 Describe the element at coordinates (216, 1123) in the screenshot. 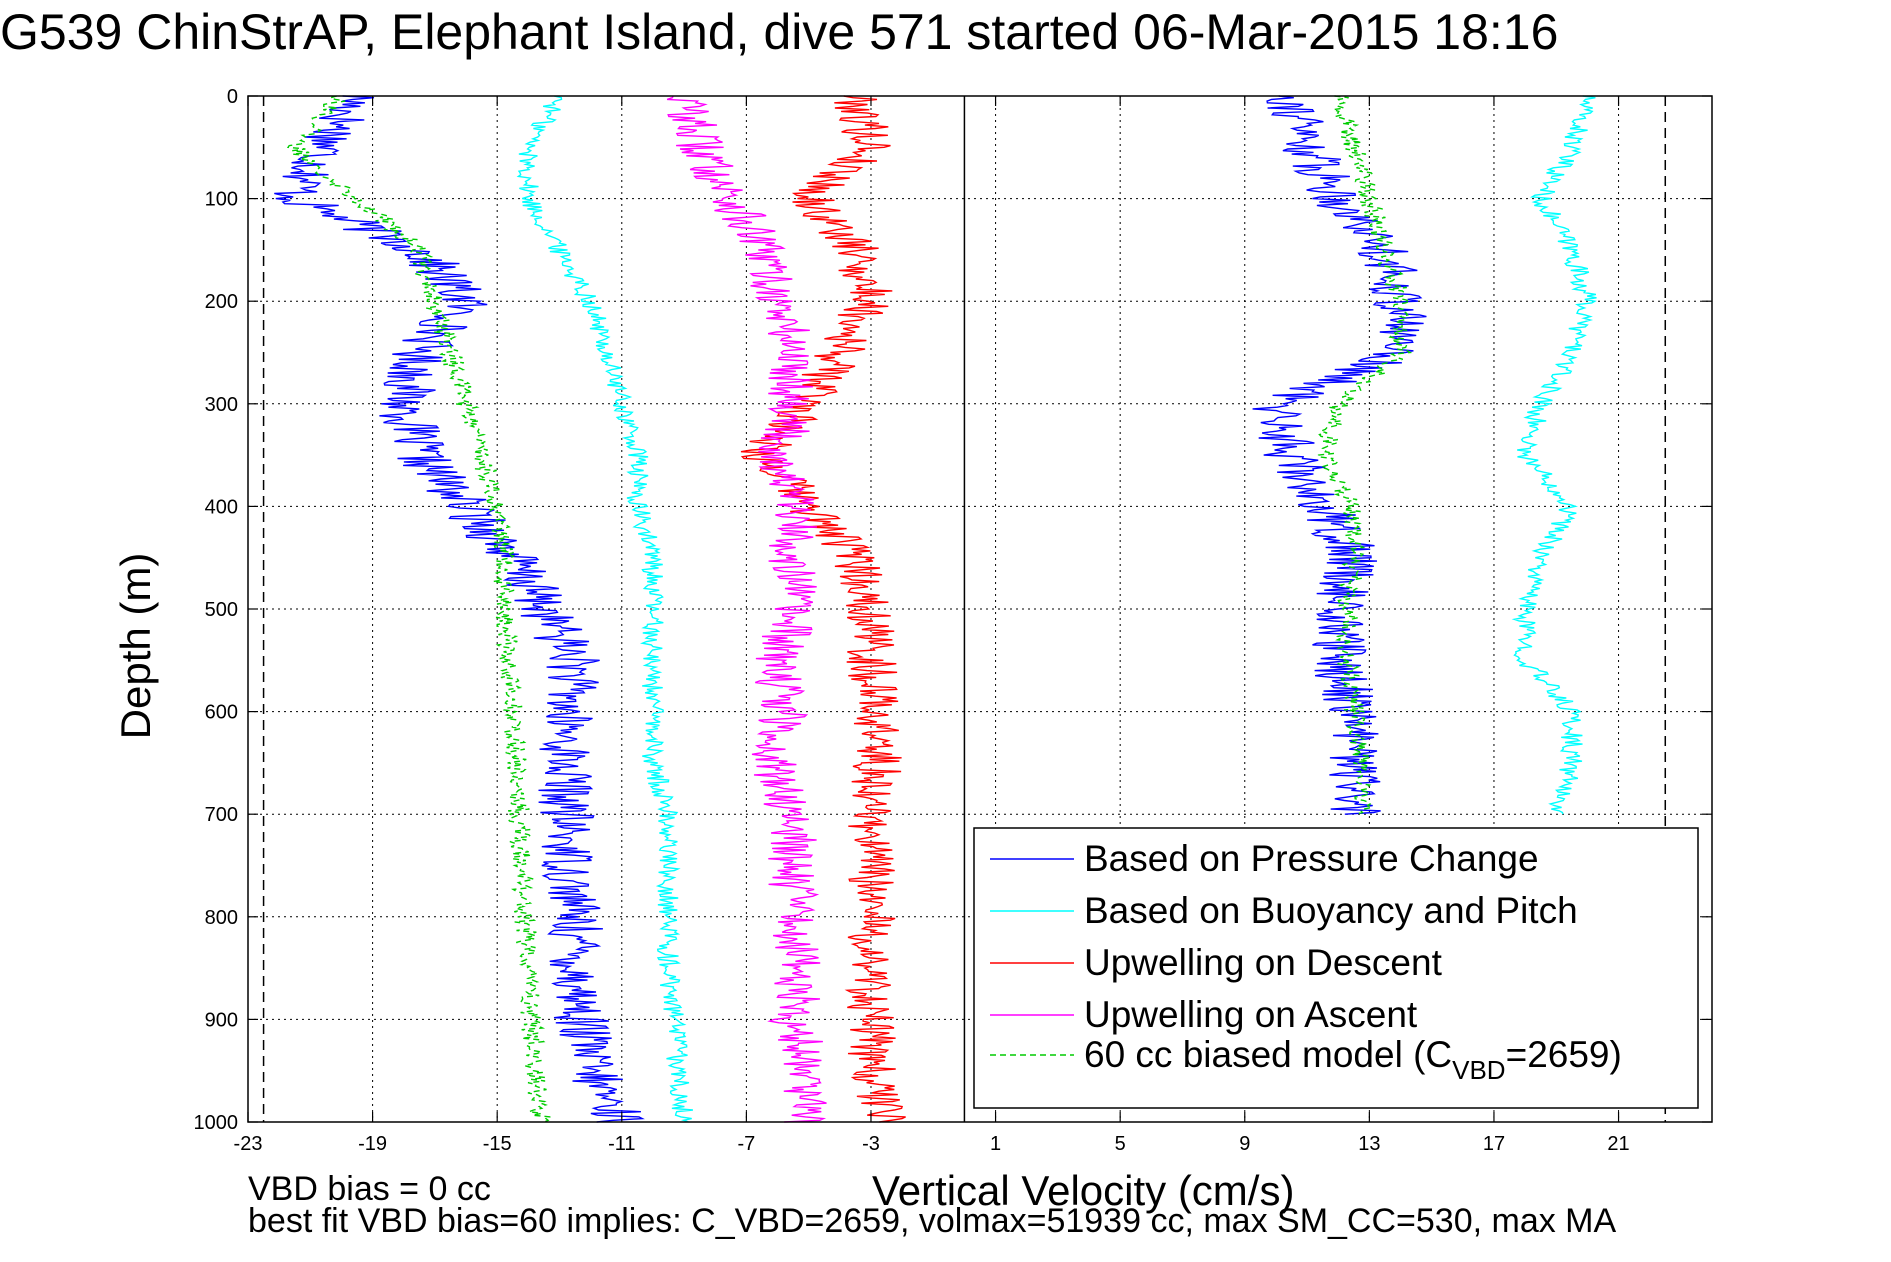

I see `y-tick-label: 1000` at that location.